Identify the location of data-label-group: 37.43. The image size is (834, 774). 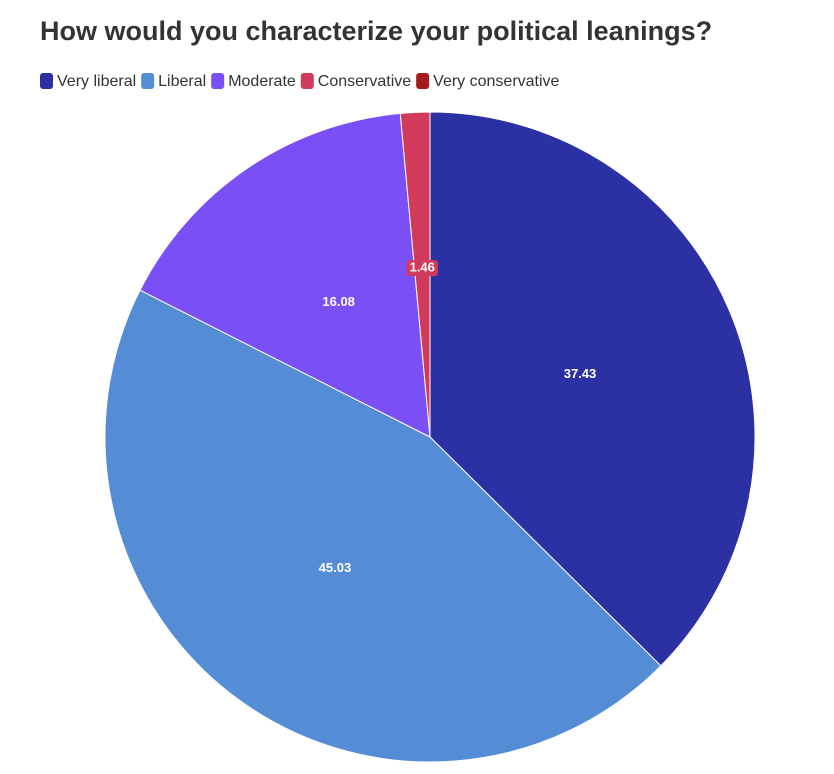
(580, 373).